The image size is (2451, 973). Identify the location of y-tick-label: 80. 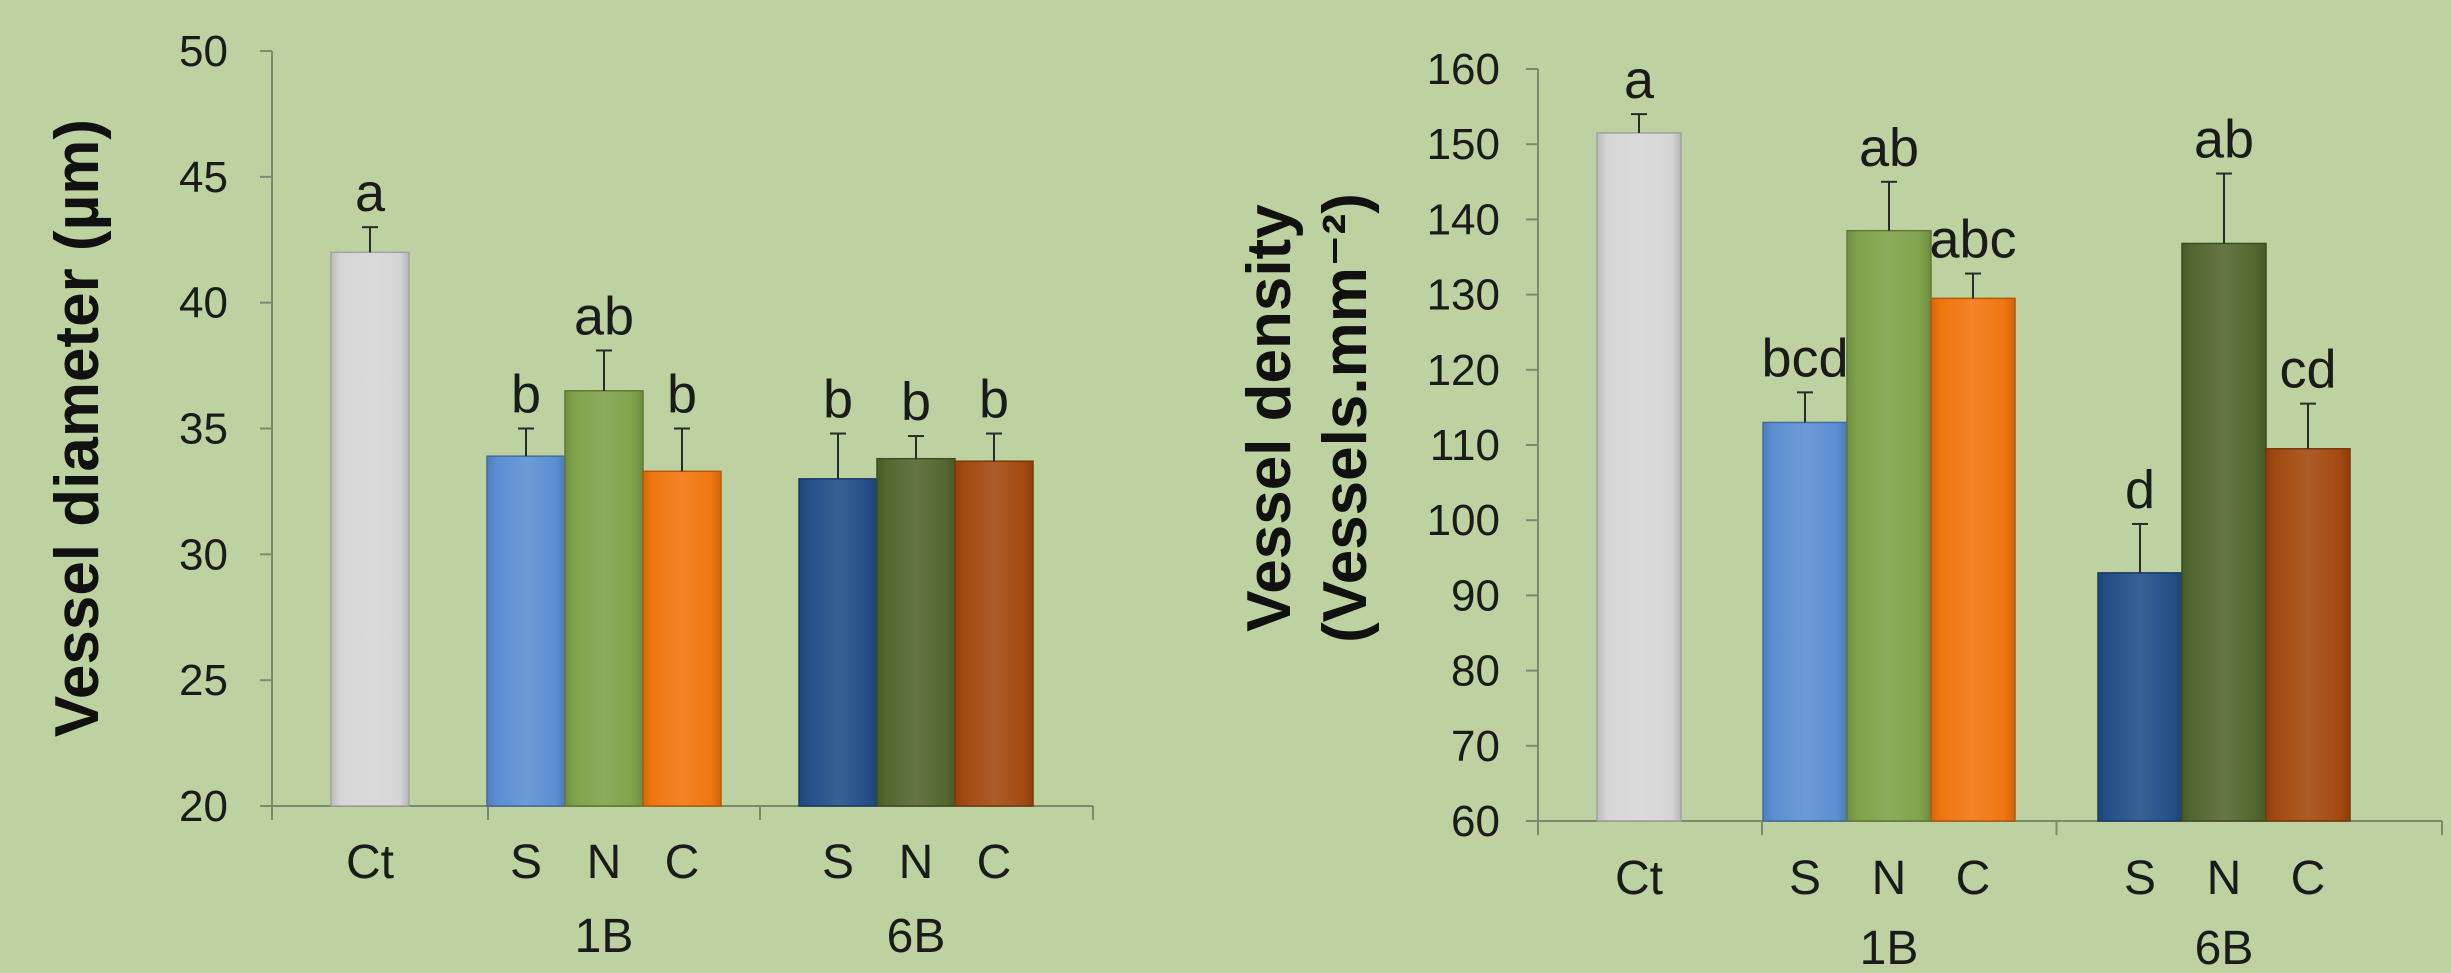
(1475, 671).